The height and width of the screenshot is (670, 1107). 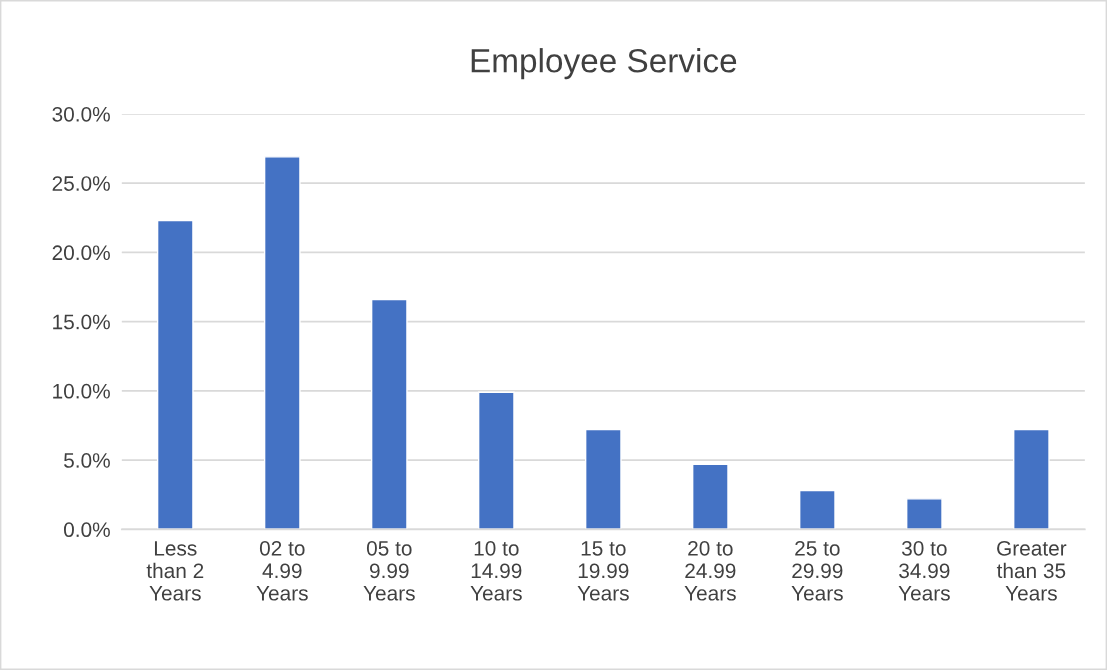 What do you see at coordinates (603, 571) in the screenshot?
I see `x-tick-label: 15 to 19.99 Years` at bounding box center [603, 571].